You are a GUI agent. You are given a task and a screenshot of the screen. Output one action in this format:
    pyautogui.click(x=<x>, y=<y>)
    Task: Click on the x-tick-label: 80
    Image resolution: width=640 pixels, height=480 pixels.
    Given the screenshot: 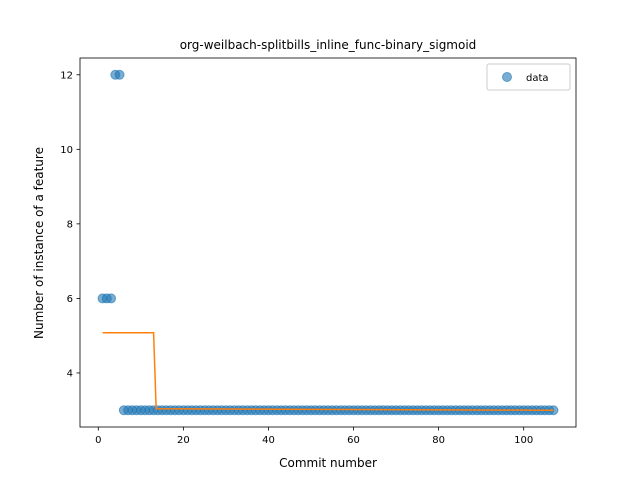 What is the action you would take?
    pyautogui.click(x=438, y=440)
    